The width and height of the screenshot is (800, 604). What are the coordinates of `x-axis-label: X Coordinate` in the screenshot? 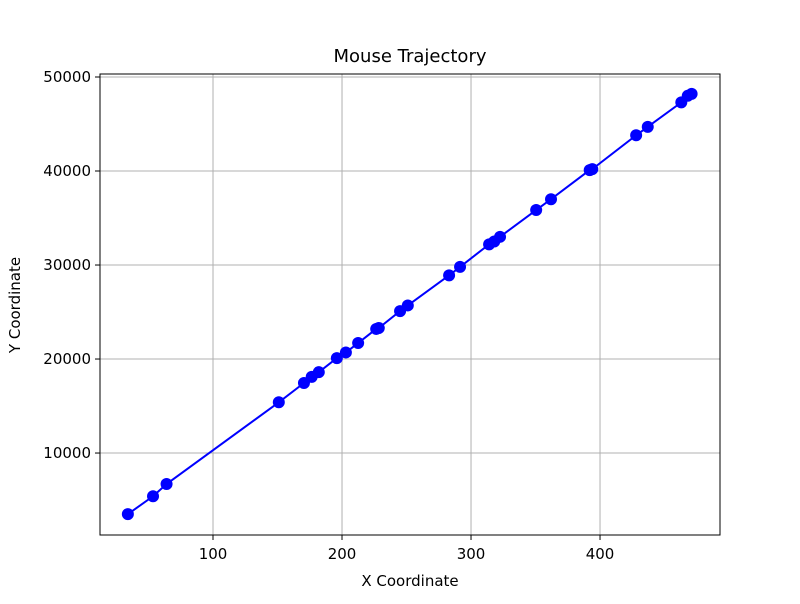 It's located at (409, 581).